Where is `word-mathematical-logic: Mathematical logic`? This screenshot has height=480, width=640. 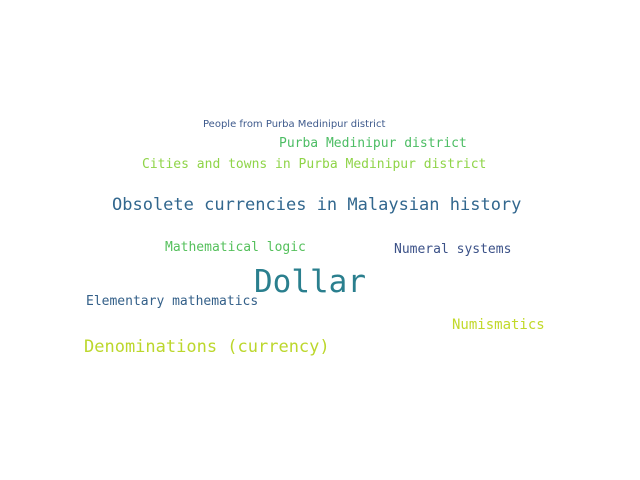 word-mathematical-logic: Mathematical logic is located at coordinates (235, 247).